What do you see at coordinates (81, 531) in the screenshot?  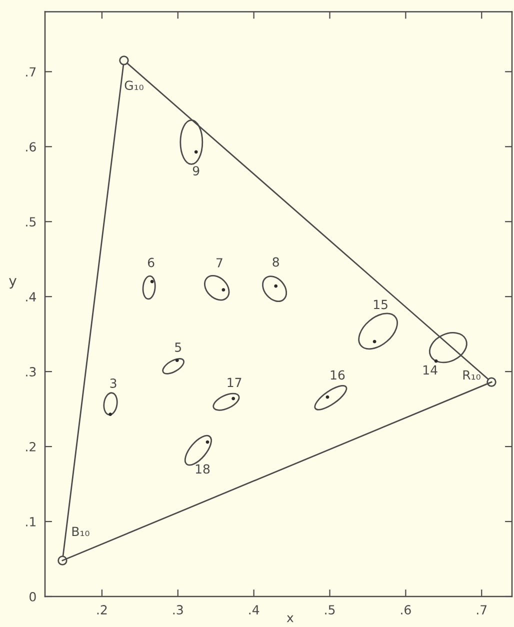 I see `annotation: B₁₀` at bounding box center [81, 531].